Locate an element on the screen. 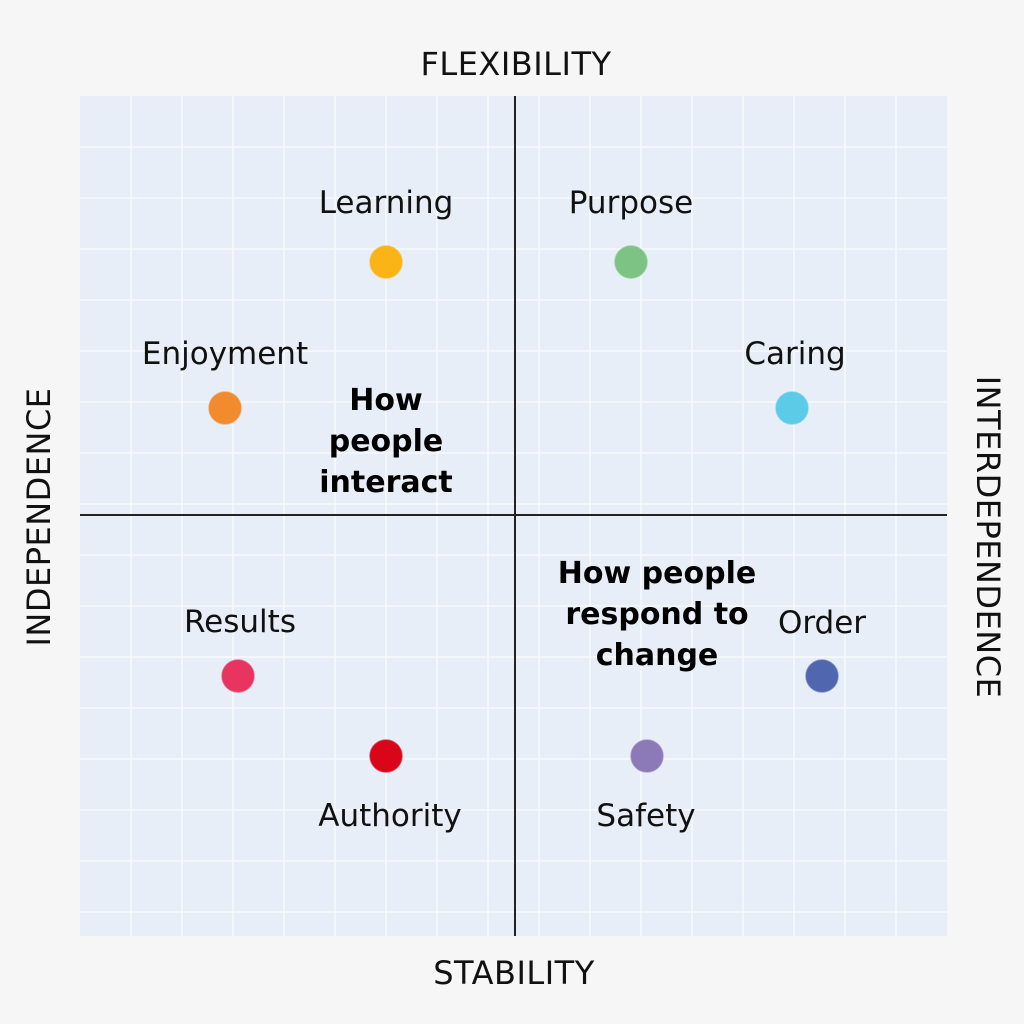 The height and width of the screenshot is (1024, 1024). point-marker-order is located at coordinates (822, 676).